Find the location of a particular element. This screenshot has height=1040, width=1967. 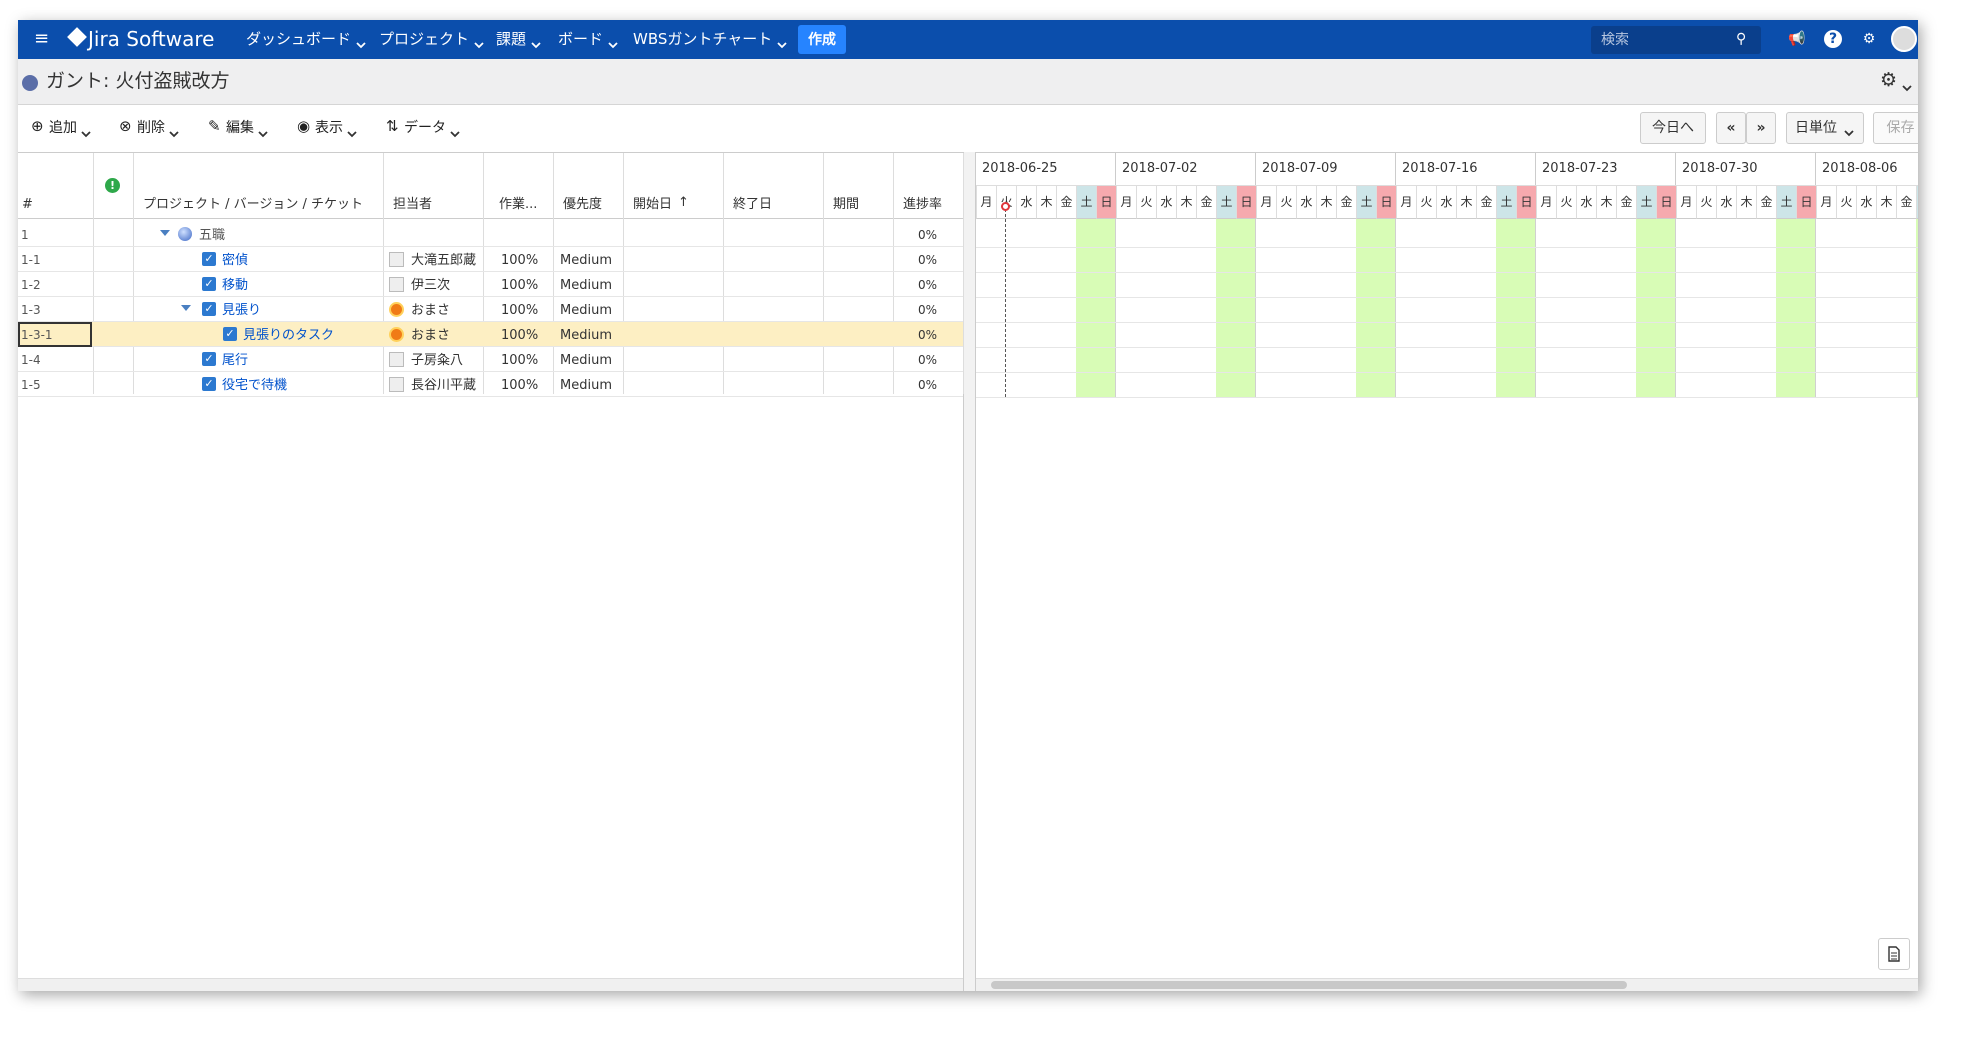

column-header: # is located at coordinates (27, 204).